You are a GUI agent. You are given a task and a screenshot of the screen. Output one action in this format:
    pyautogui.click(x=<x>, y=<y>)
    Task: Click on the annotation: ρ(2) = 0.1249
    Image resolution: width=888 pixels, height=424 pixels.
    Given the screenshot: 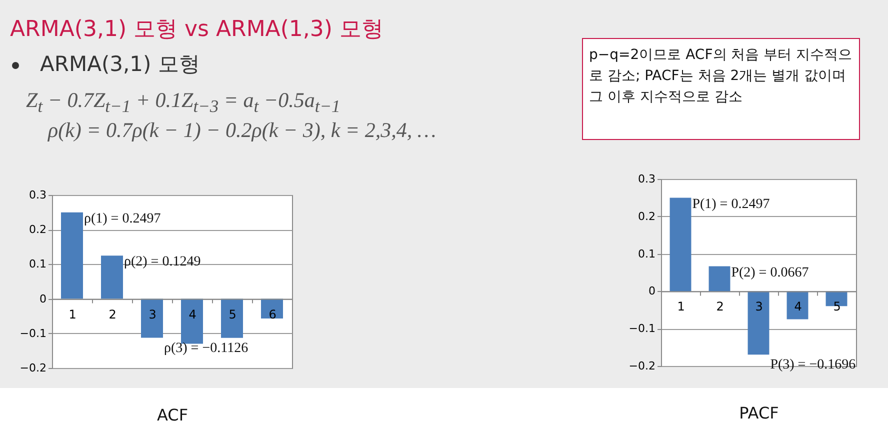 What is the action you would take?
    pyautogui.click(x=162, y=262)
    